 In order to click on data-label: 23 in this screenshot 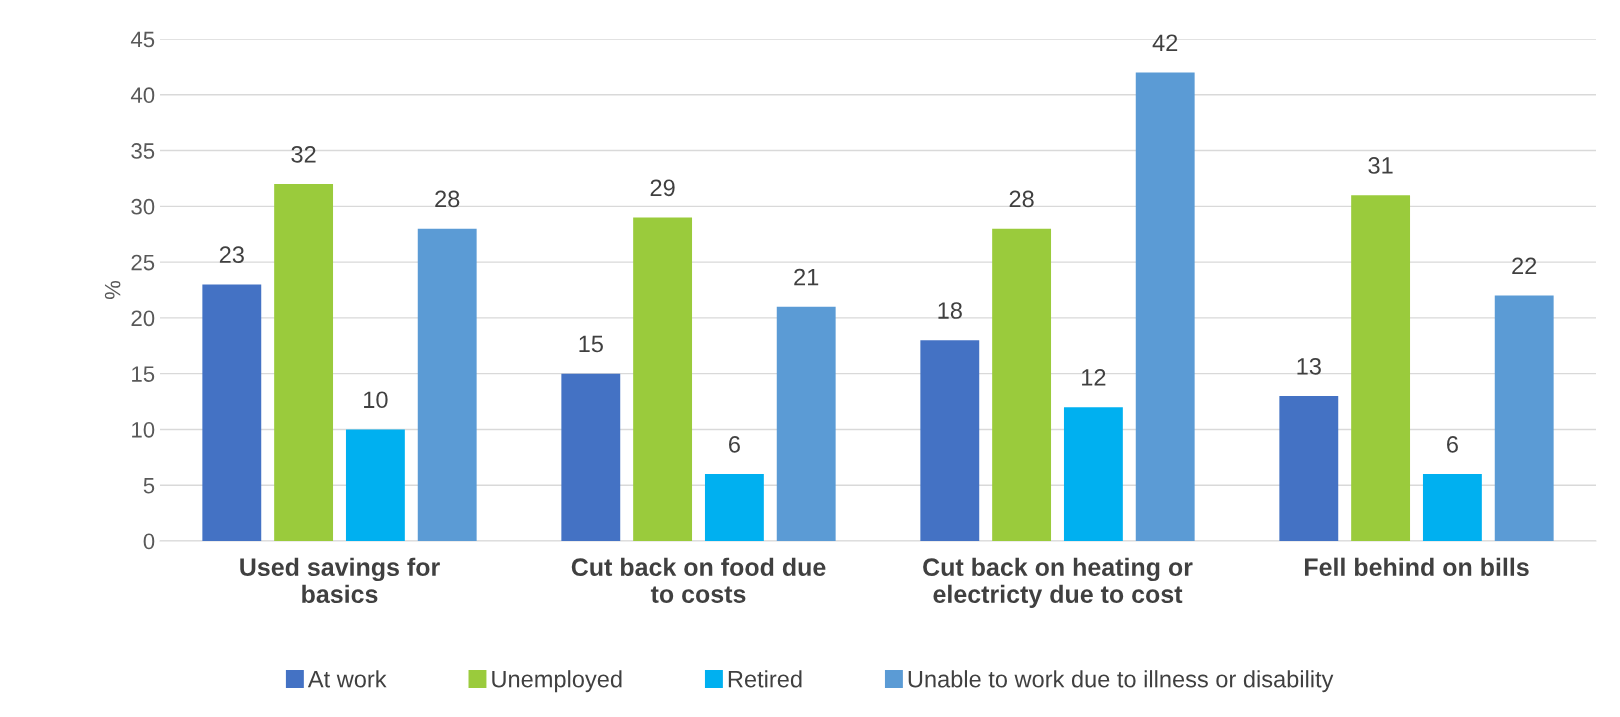, I will do `click(231, 255)`.